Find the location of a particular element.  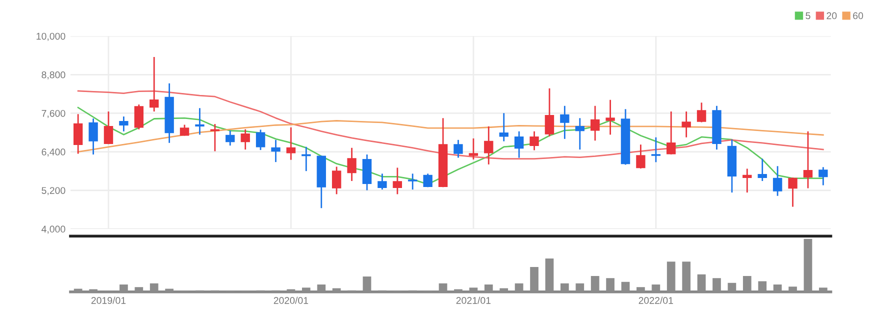

y-tick-label: 7,600 is located at coordinates (54, 114).